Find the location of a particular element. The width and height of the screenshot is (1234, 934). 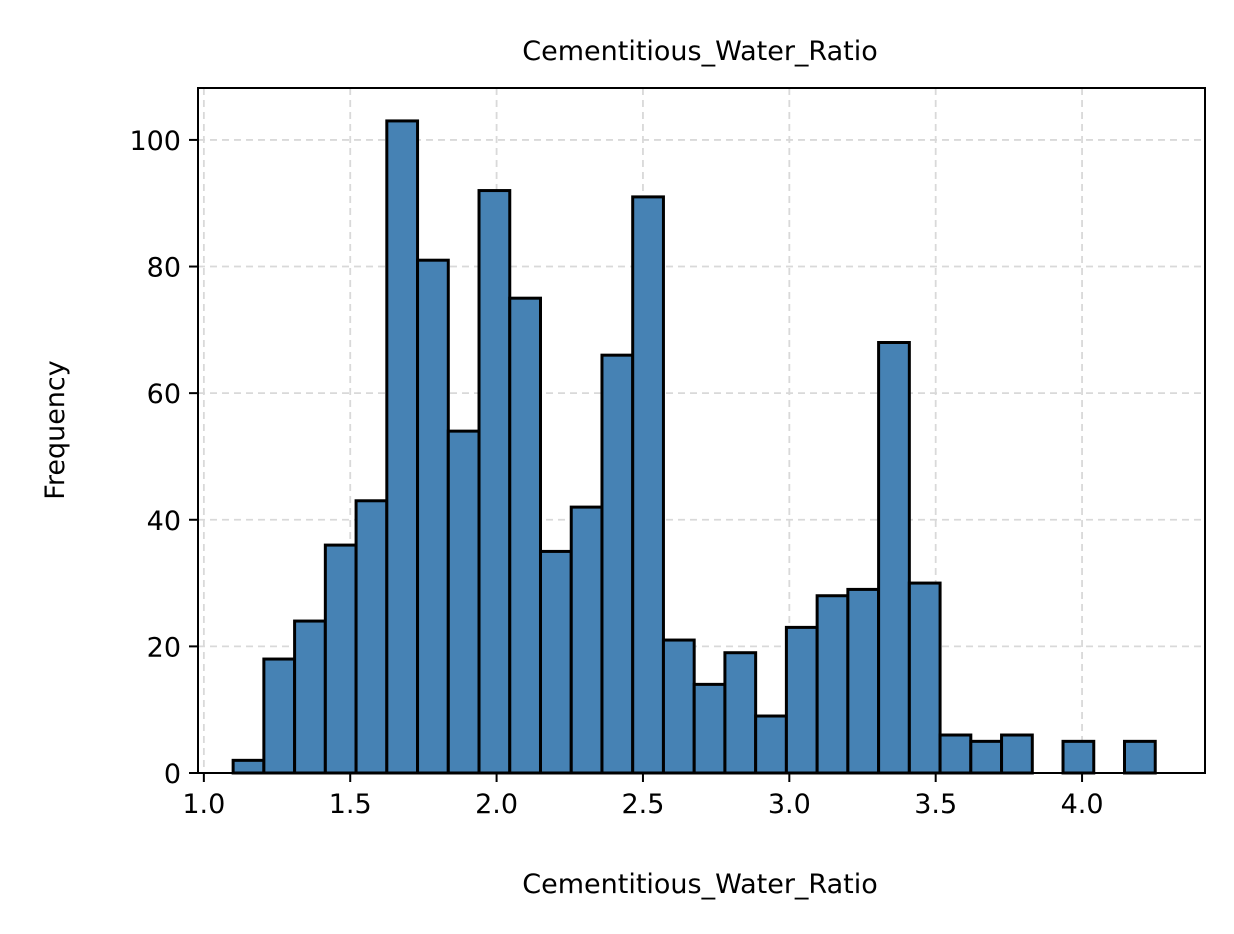

x-tick-label: 4.0 is located at coordinates (1082, 804).